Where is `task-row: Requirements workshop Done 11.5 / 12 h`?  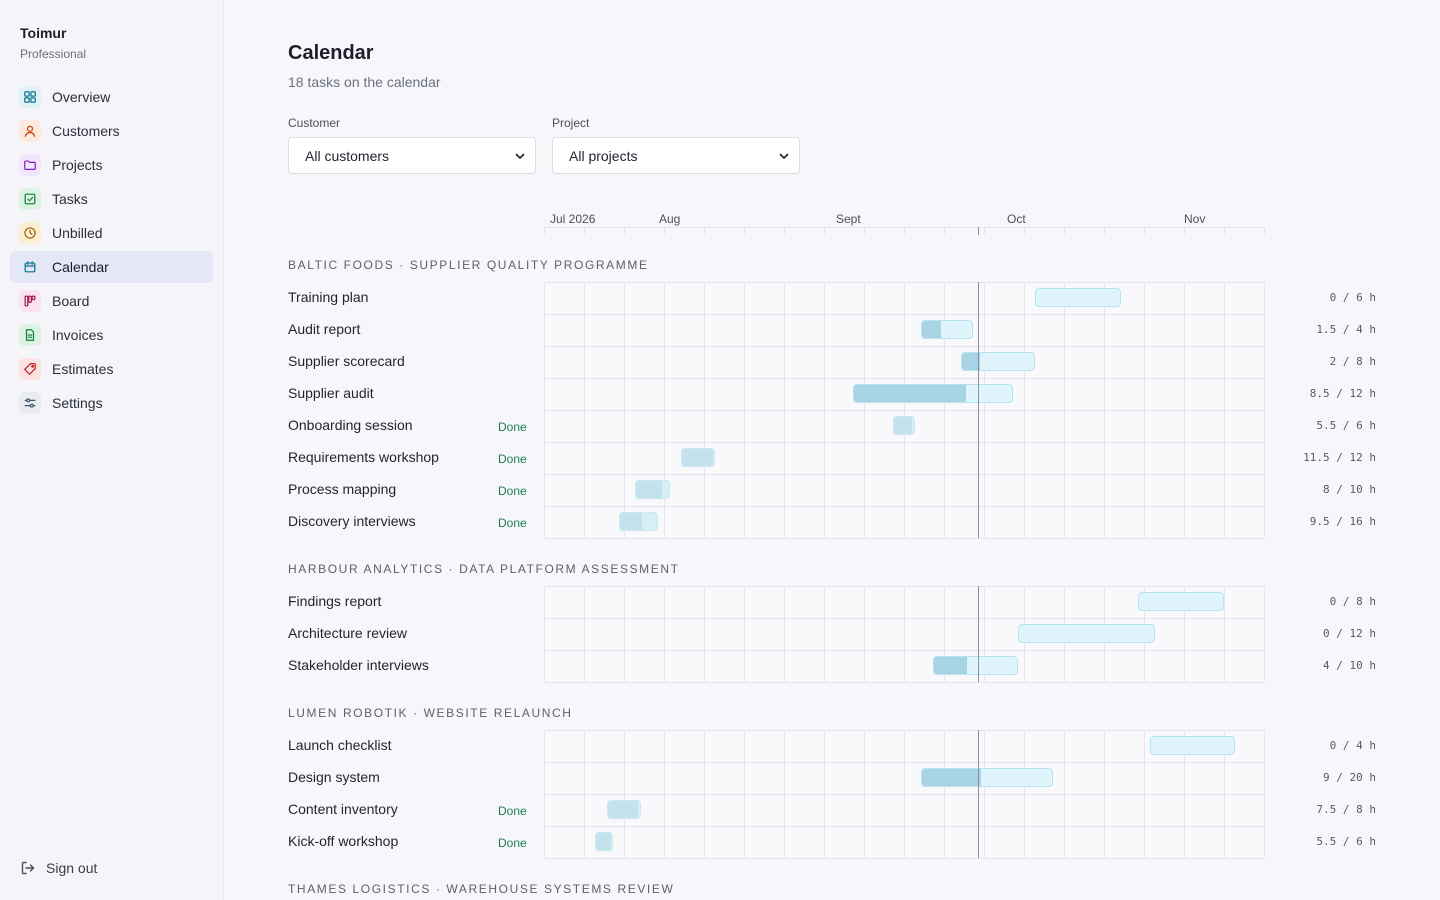 task-row: Requirements workshop Done 11.5 / 12 h is located at coordinates (838, 458).